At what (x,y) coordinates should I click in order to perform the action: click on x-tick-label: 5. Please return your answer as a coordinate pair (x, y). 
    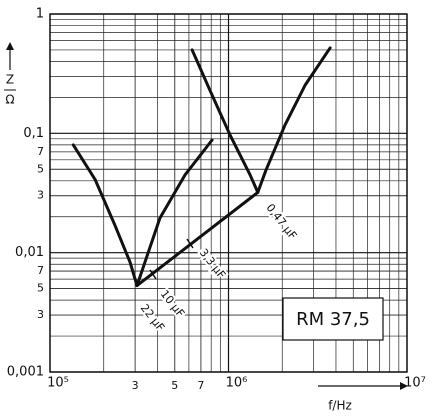
    Looking at the image, I should click on (174, 385).